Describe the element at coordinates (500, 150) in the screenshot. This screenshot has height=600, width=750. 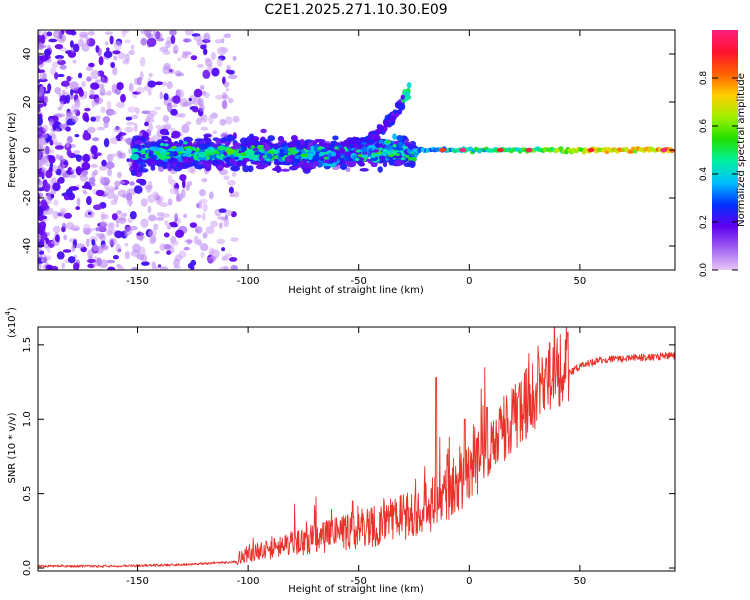
I see `hotspot` at that location.